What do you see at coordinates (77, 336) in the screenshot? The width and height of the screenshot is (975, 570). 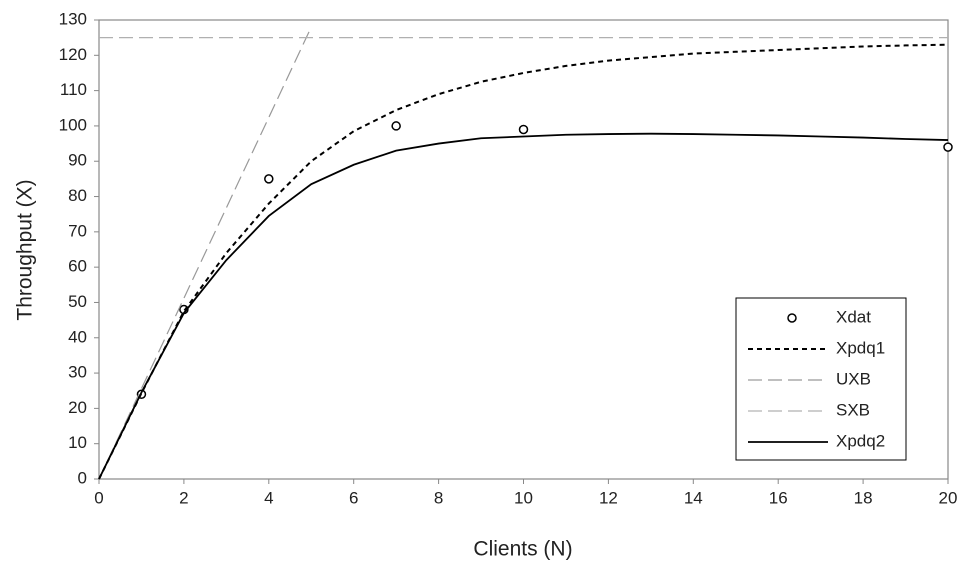 I see `y-tick-label: 40` at bounding box center [77, 336].